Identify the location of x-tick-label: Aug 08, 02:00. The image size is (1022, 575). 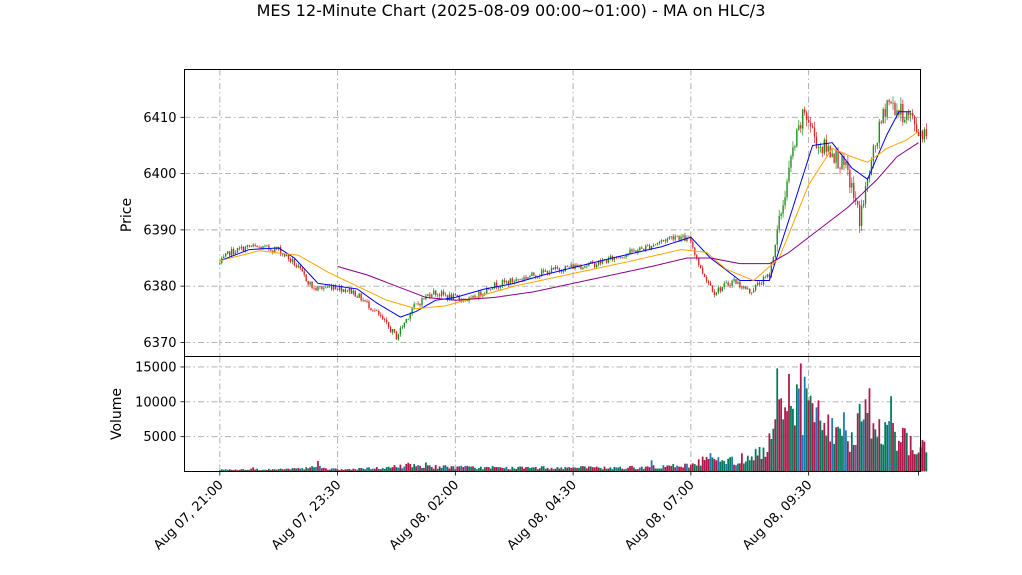
(425, 516).